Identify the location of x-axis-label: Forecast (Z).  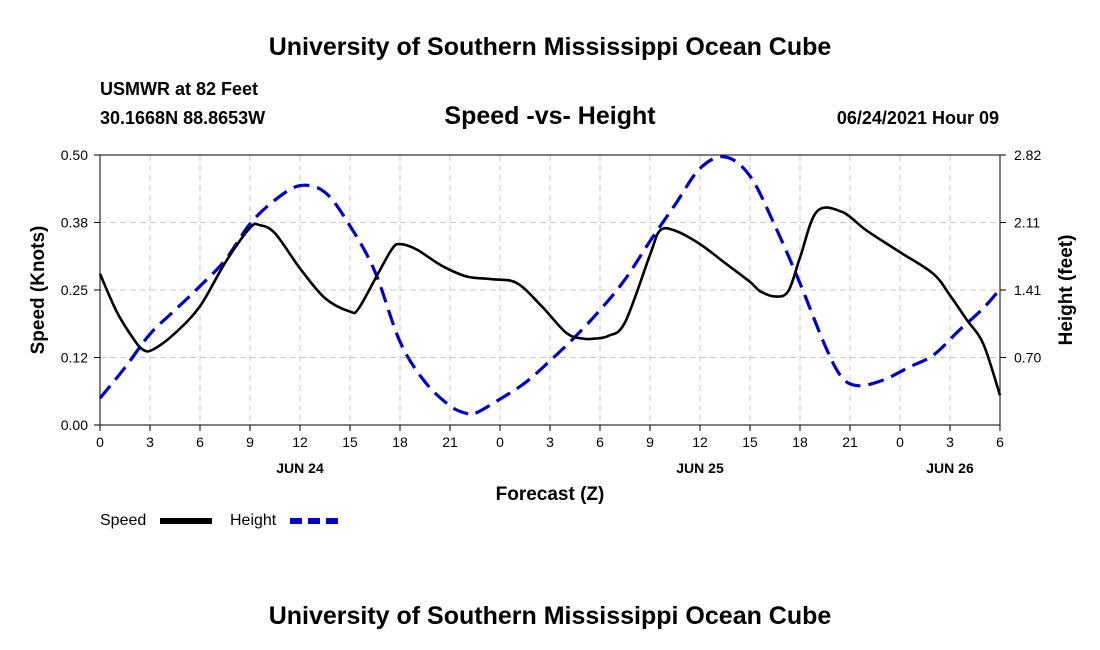
(550, 494).